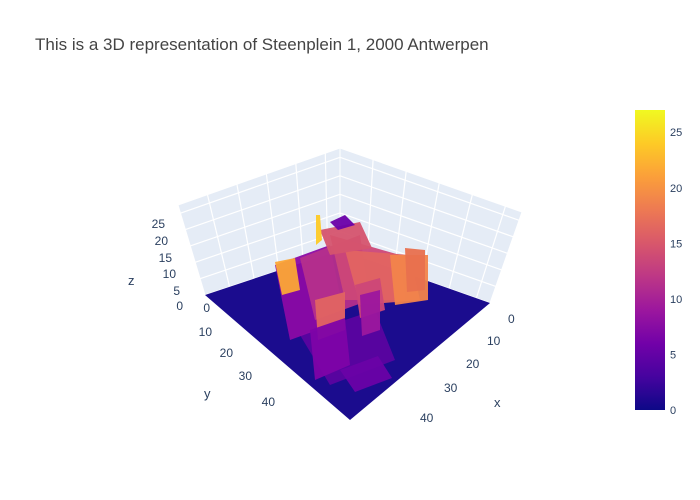 The image size is (700, 500). What do you see at coordinates (494, 341) in the screenshot?
I see `x-tick-label: 10` at bounding box center [494, 341].